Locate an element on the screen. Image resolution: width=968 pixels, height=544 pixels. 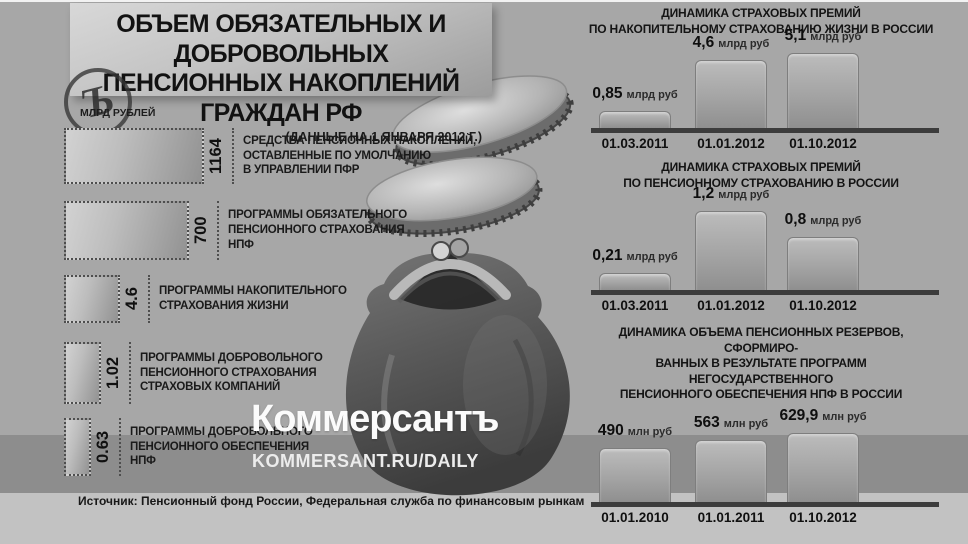
kommersant-emblem-icon: Ъ is located at coordinates (98, 102).